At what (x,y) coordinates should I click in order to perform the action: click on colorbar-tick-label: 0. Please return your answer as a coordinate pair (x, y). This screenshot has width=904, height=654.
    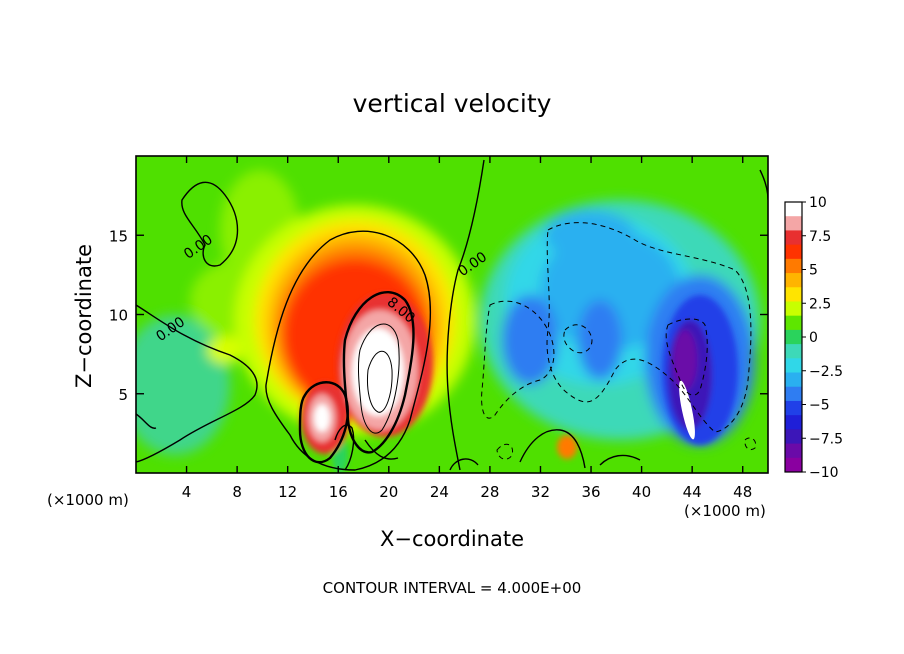
    Looking at the image, I should click on (813, 338).